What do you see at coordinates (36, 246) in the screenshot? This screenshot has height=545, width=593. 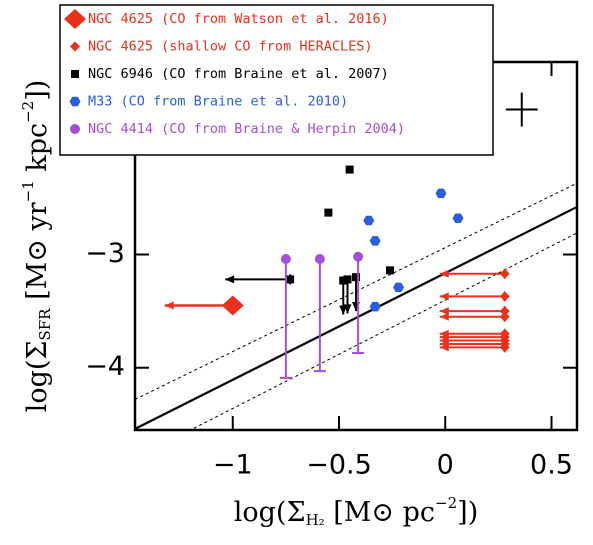 I see `y-axis-label: log(ΣSFR [M⊙ yr−1 kpc−2])` at bounding box center [36, 246].